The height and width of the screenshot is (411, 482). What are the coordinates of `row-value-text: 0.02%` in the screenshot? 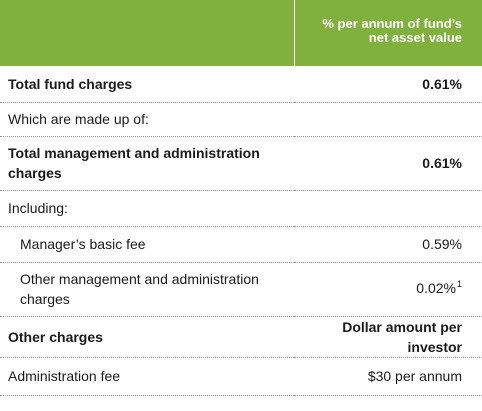 It's located at (436, 288).